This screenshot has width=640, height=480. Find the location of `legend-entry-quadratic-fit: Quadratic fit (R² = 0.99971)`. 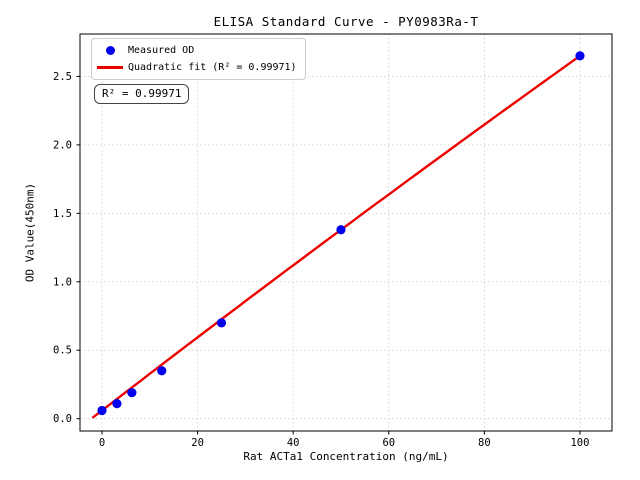

legend-entry-quadratic-fit: Quadratic fit (R² = 0.99971) is located at coordinates (194, 67).